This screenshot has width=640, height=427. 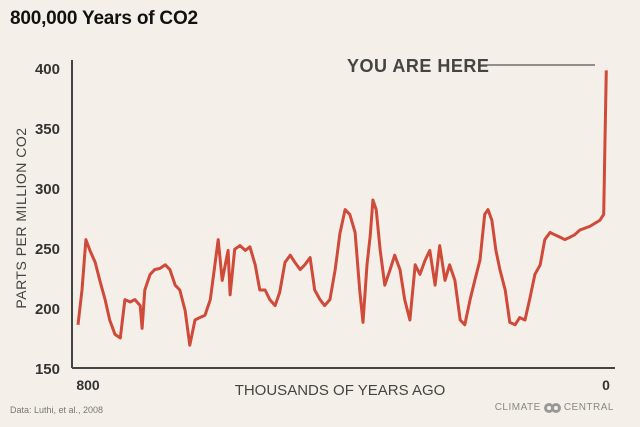 I want to click on y-axis-label: PARTS PER MILLION CO2, so click(x=21, y=217).